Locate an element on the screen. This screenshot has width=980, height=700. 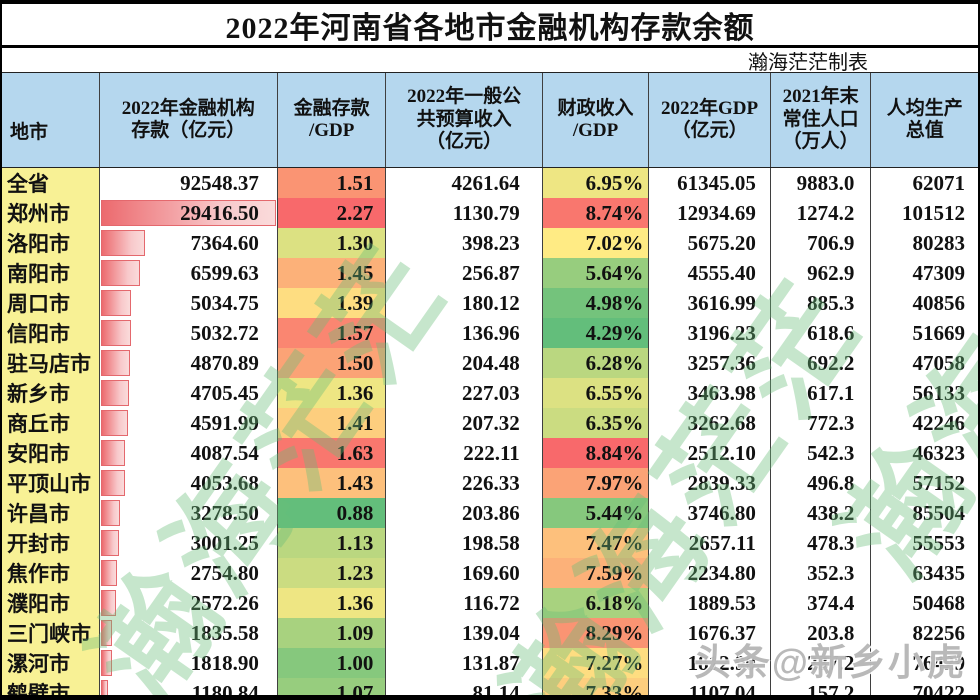
cell-deposit: 2572.26 is located at coordinates (189, 603).